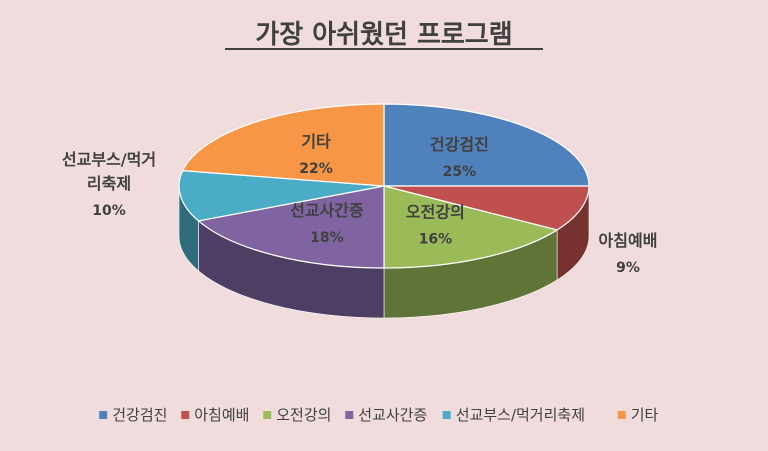  I want to click on legend-label-5: 선교부스/먹거리축제, so click(520, 415).